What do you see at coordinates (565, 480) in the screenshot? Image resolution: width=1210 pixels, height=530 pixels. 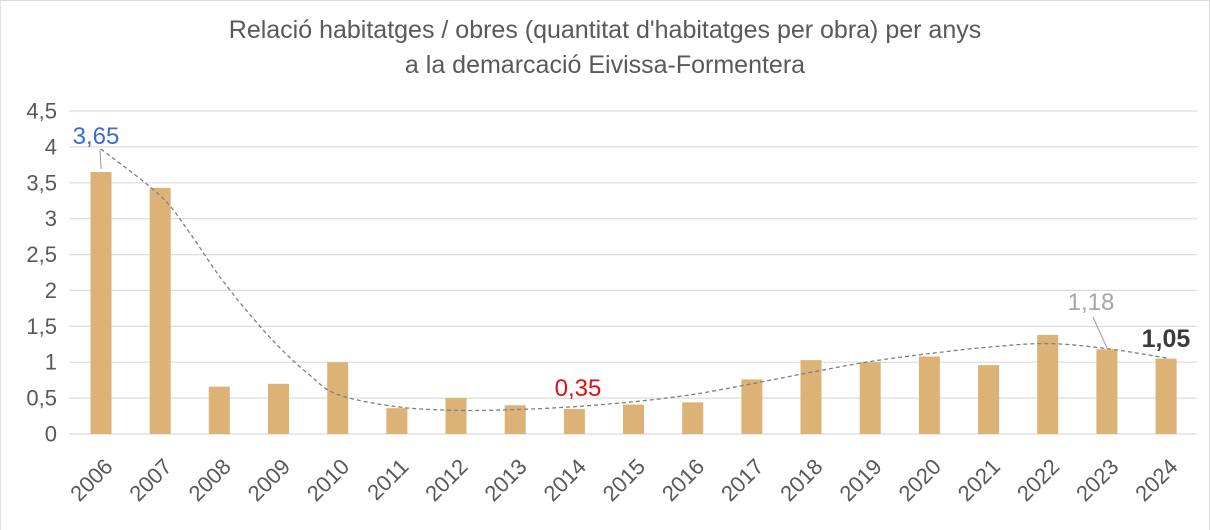 I see `x-tick-label-2014: 2014` at bounding box center [565, 480].